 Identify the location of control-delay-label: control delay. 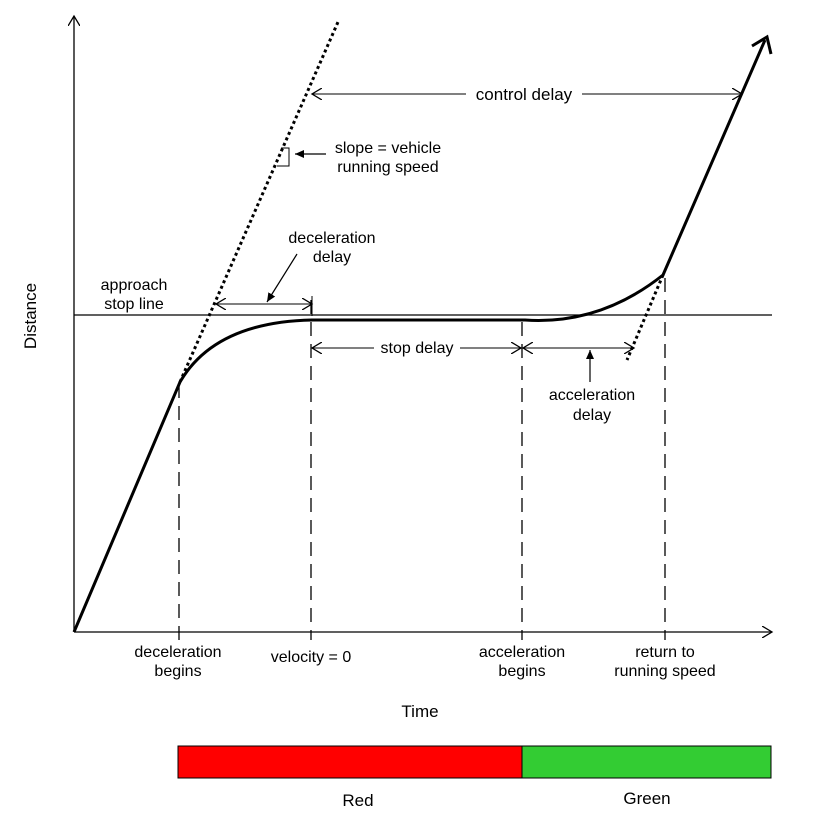
(524, 94).